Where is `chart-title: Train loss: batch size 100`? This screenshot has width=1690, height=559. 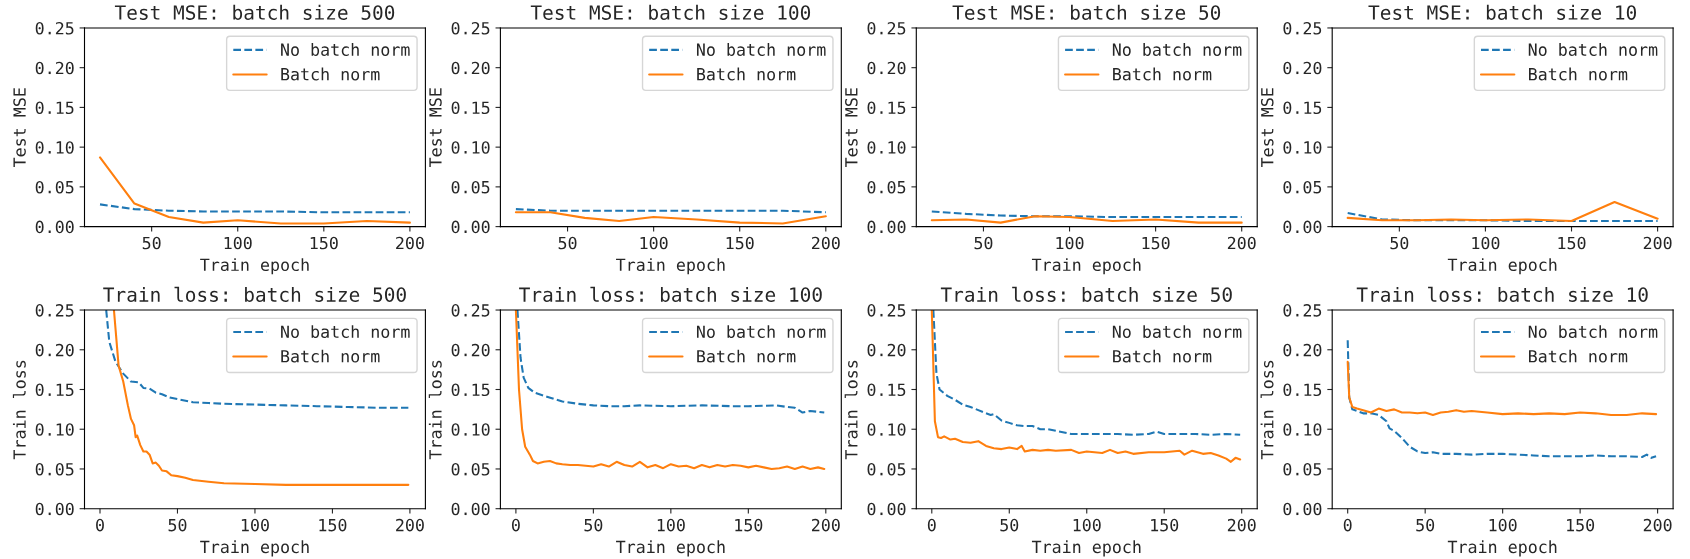
chart-title: Train loss: batch size 100 is located at coordinates (670, 294).